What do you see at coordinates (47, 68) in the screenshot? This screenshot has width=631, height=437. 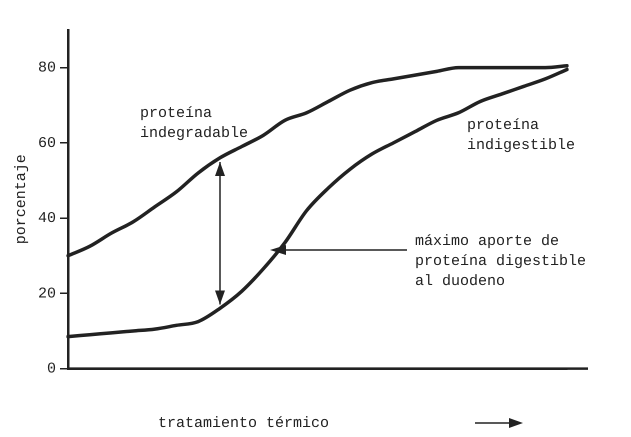 I see `y-tick-label: 80` at bounding box center [47, 68].